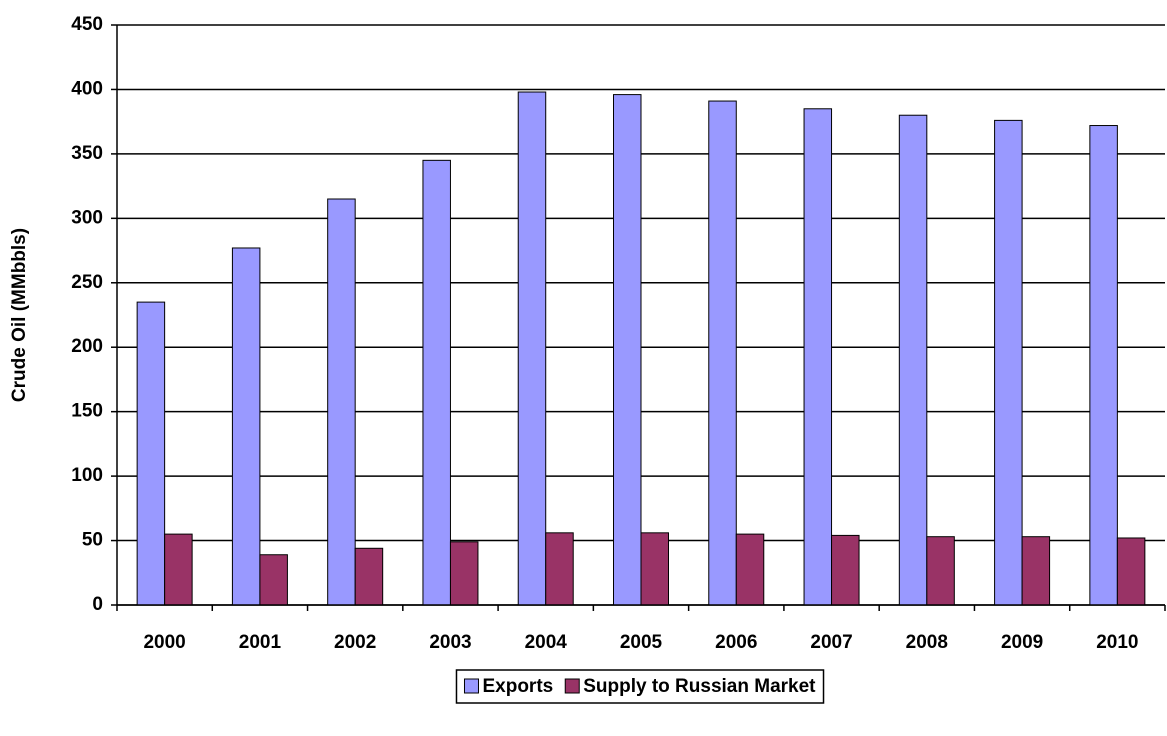 The width and height of the screenshot is (1167, 736). I want to click on x-tick-label: 2002, so click(355, 642).